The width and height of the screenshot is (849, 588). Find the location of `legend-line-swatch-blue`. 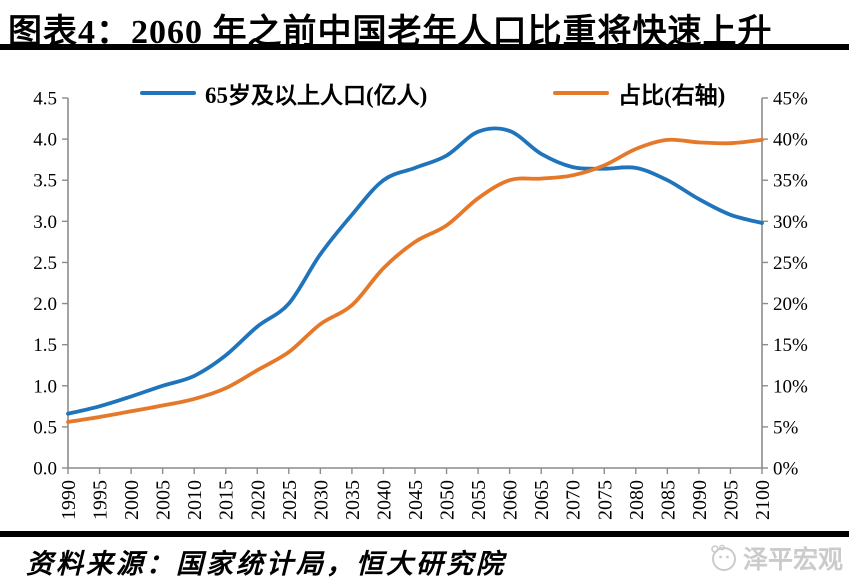

legend-line-swatch-blue is located at coordinates (168, 93).